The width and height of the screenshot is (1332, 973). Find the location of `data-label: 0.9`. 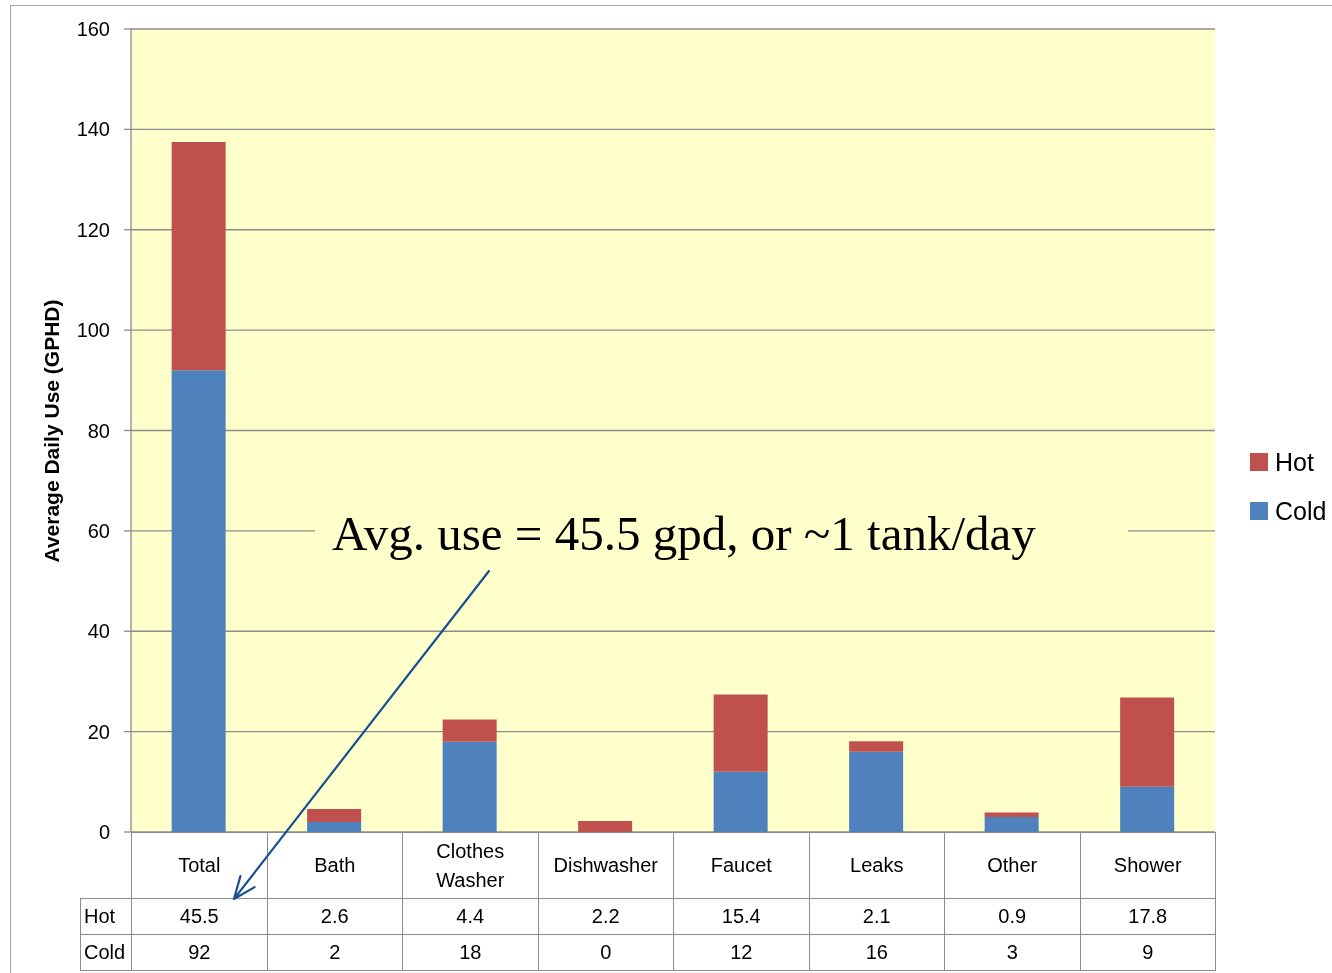

data-label: 0.9 is located at coordinates (1012, 916).